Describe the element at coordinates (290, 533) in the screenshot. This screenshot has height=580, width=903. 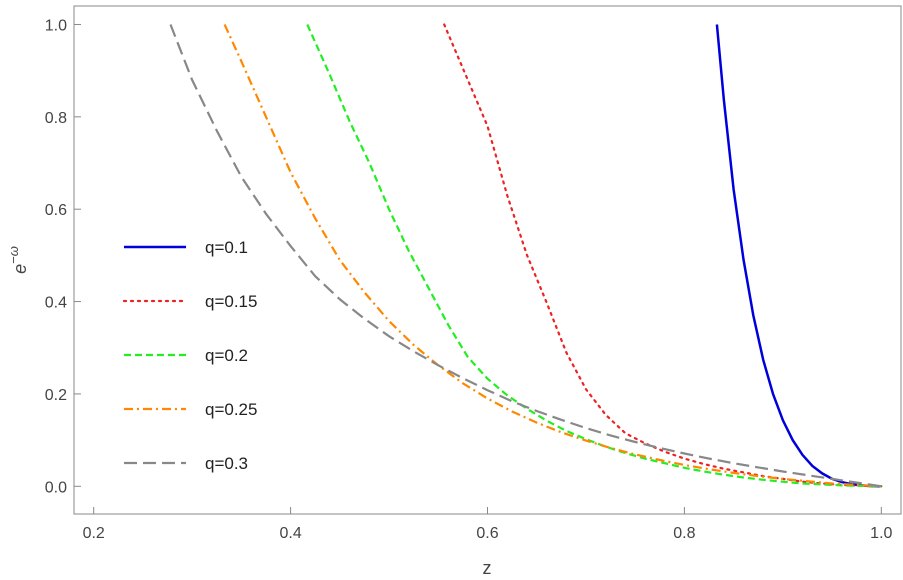
I see `x-tick-label: 0.4` at that location.